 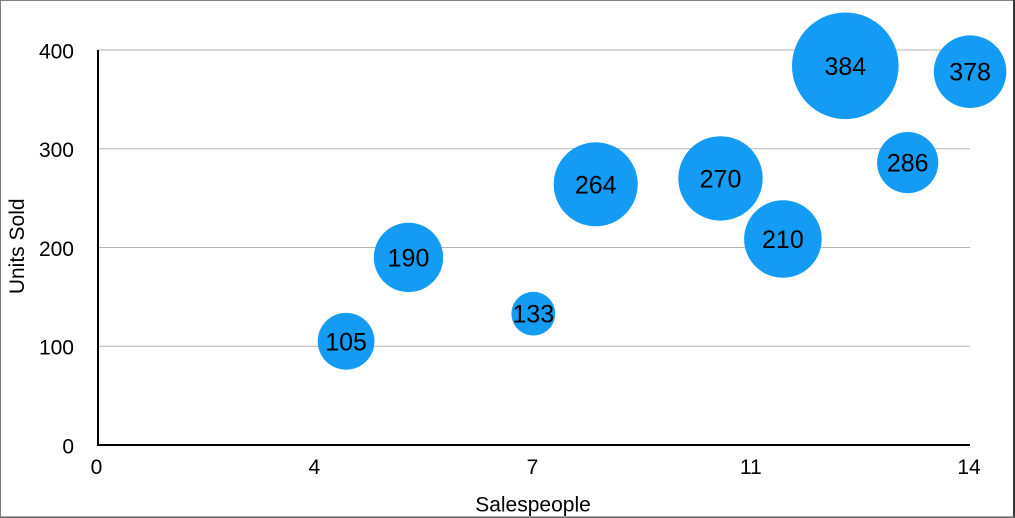 What do you see at coordinates (751, 467) in the screenshot?
I see `svg-text: 11` at bounding box center [751, 467].